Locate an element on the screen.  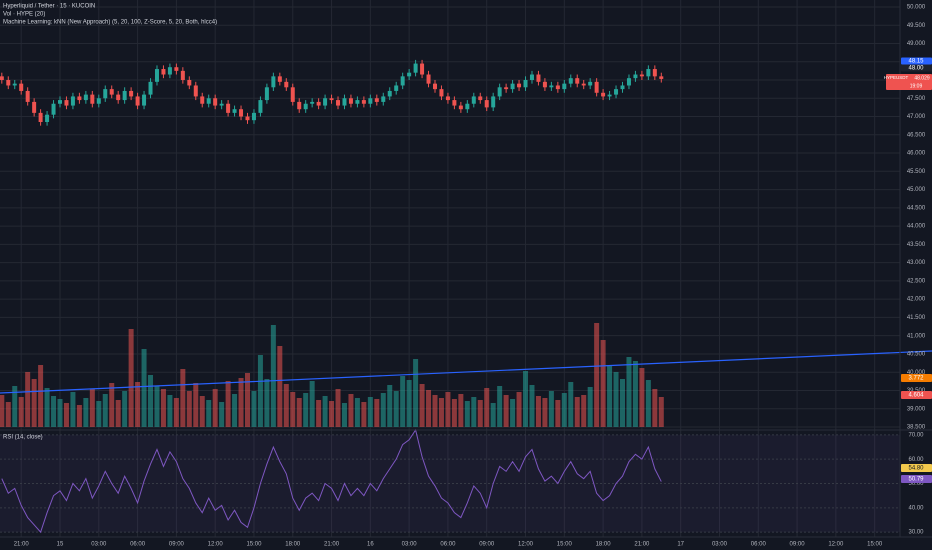
volume-label: 4.604 is located at coordinates (916, 396).